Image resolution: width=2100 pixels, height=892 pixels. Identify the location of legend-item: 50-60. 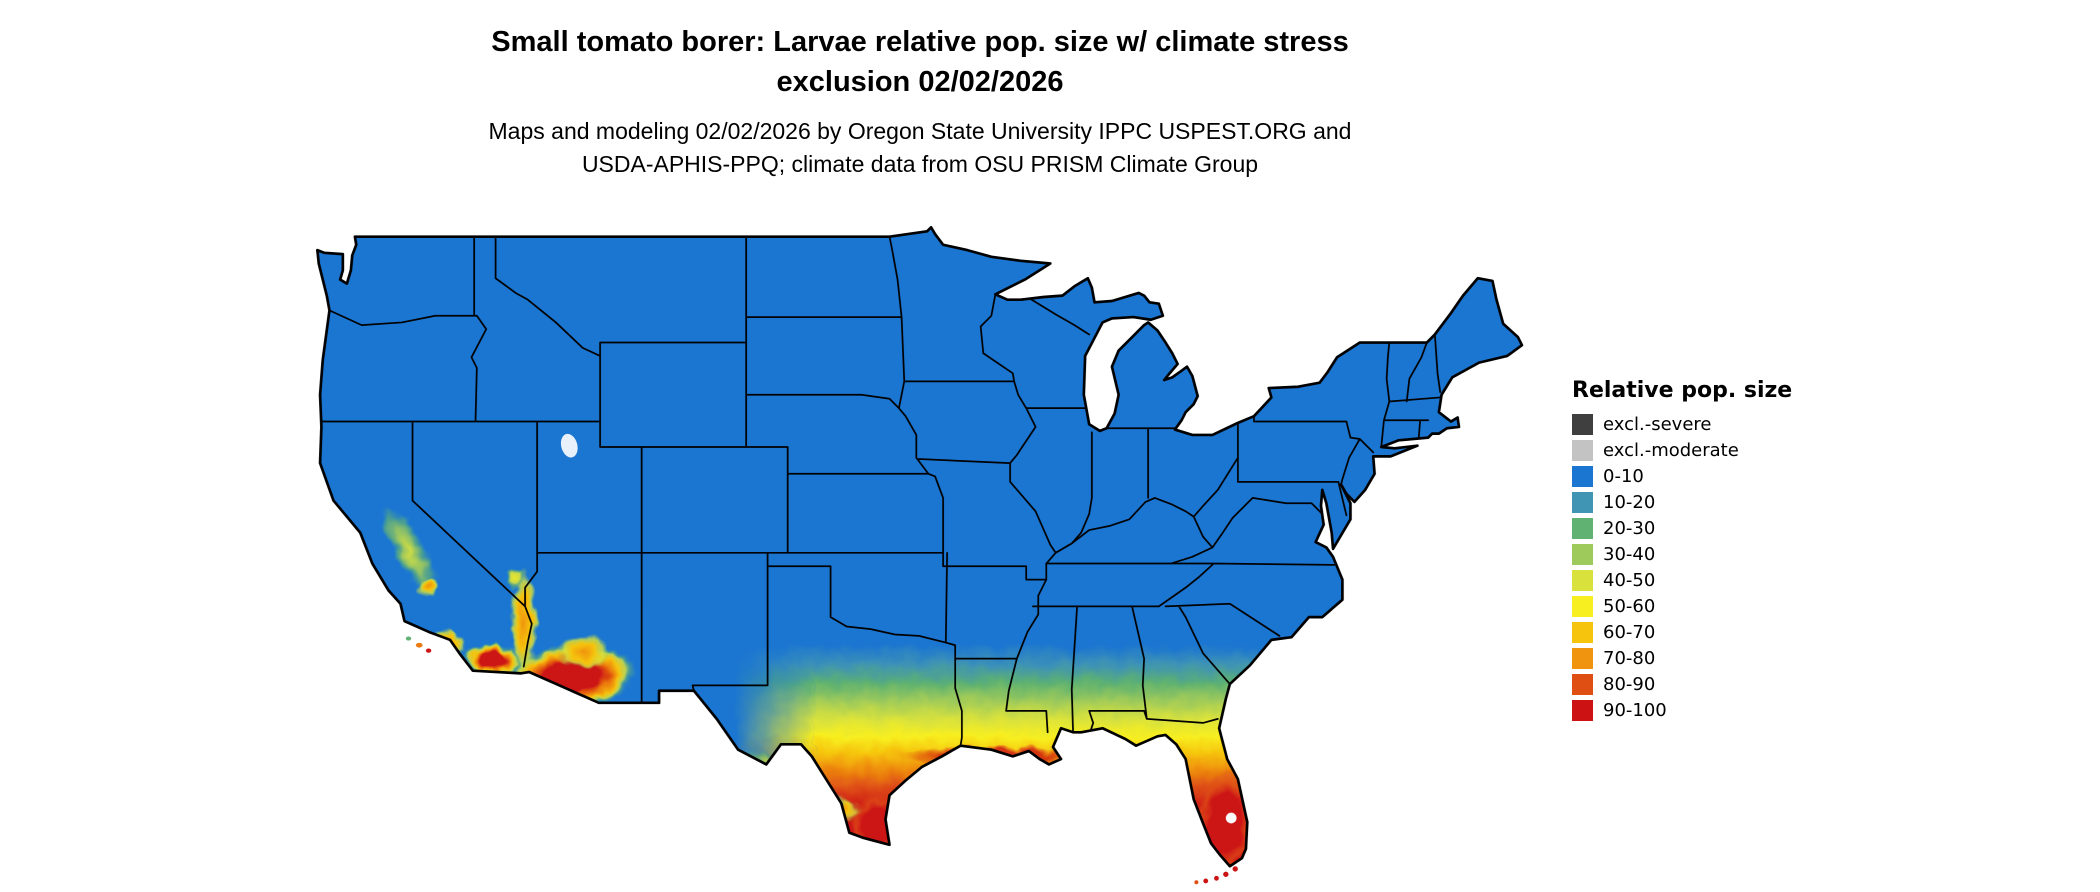
(1682, 606).